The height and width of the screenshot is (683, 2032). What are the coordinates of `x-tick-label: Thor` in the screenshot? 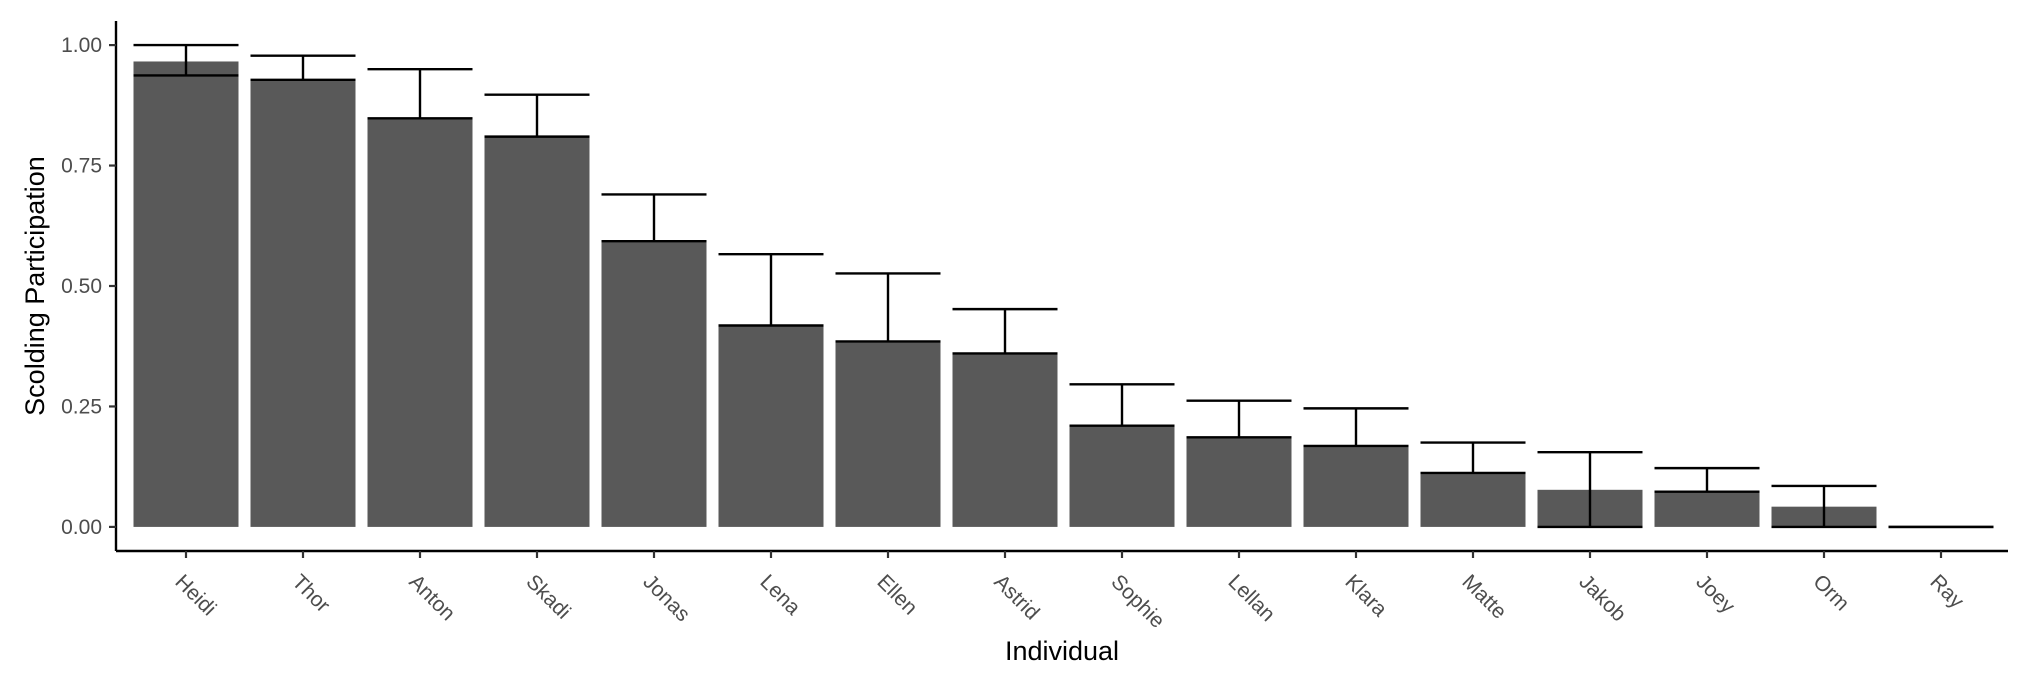 It's located at (310, 593).